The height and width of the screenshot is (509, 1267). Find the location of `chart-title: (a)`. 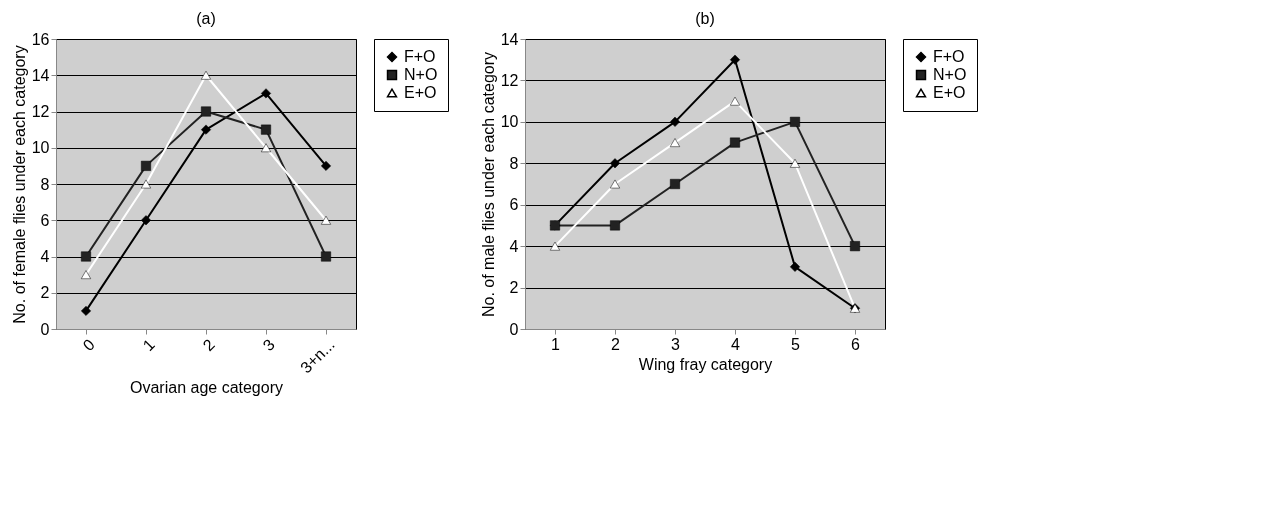

chart-title: (a) is located at coordinates (206, 18).